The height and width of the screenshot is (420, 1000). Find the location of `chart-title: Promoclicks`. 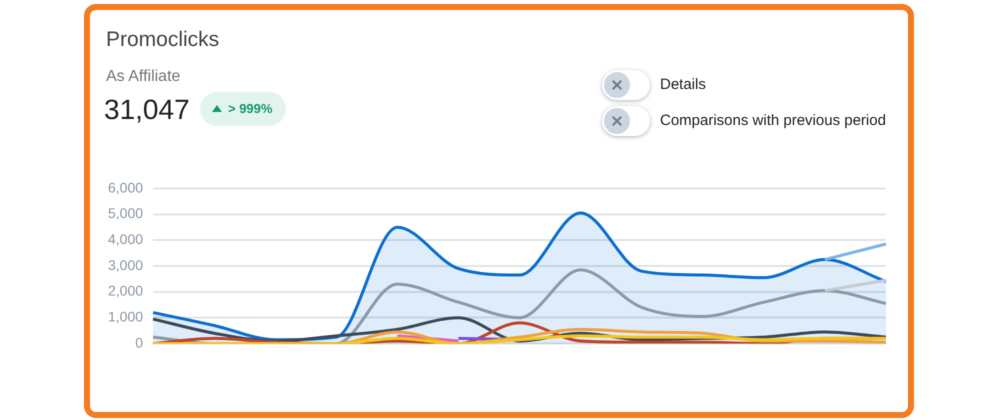

chart-title: Promoclicks is located at coordinates (163, 40).